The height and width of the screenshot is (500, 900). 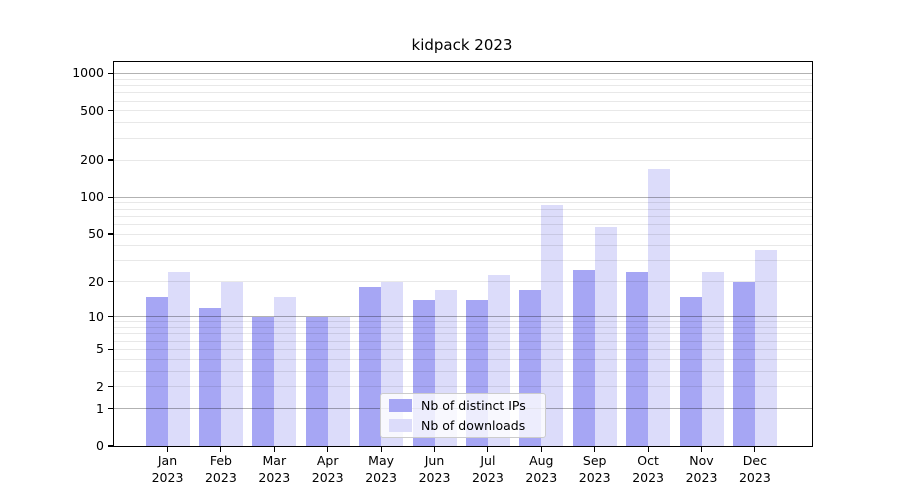 What do you see at coordinates (96, 233) in the screenshot?
I see `y-tick-label-50: 50` at bounding box center [96, 233].